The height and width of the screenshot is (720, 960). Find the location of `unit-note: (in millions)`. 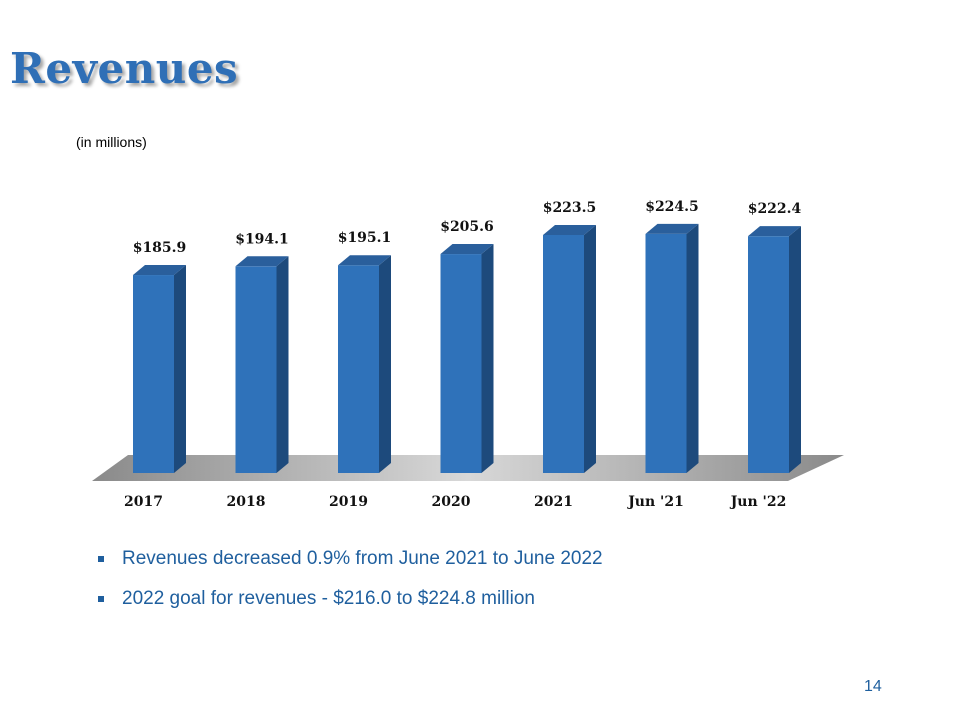

unit-note: (in millions) is located at coordinates (111, 142).